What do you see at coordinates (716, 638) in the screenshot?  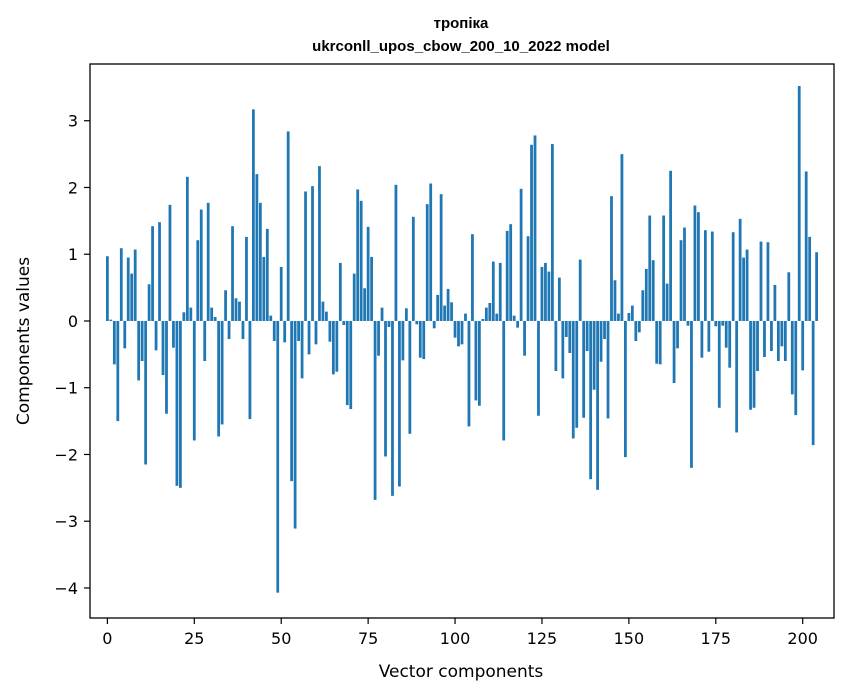 I see `x-tick-label: 175` at bounding box center [716, 638].